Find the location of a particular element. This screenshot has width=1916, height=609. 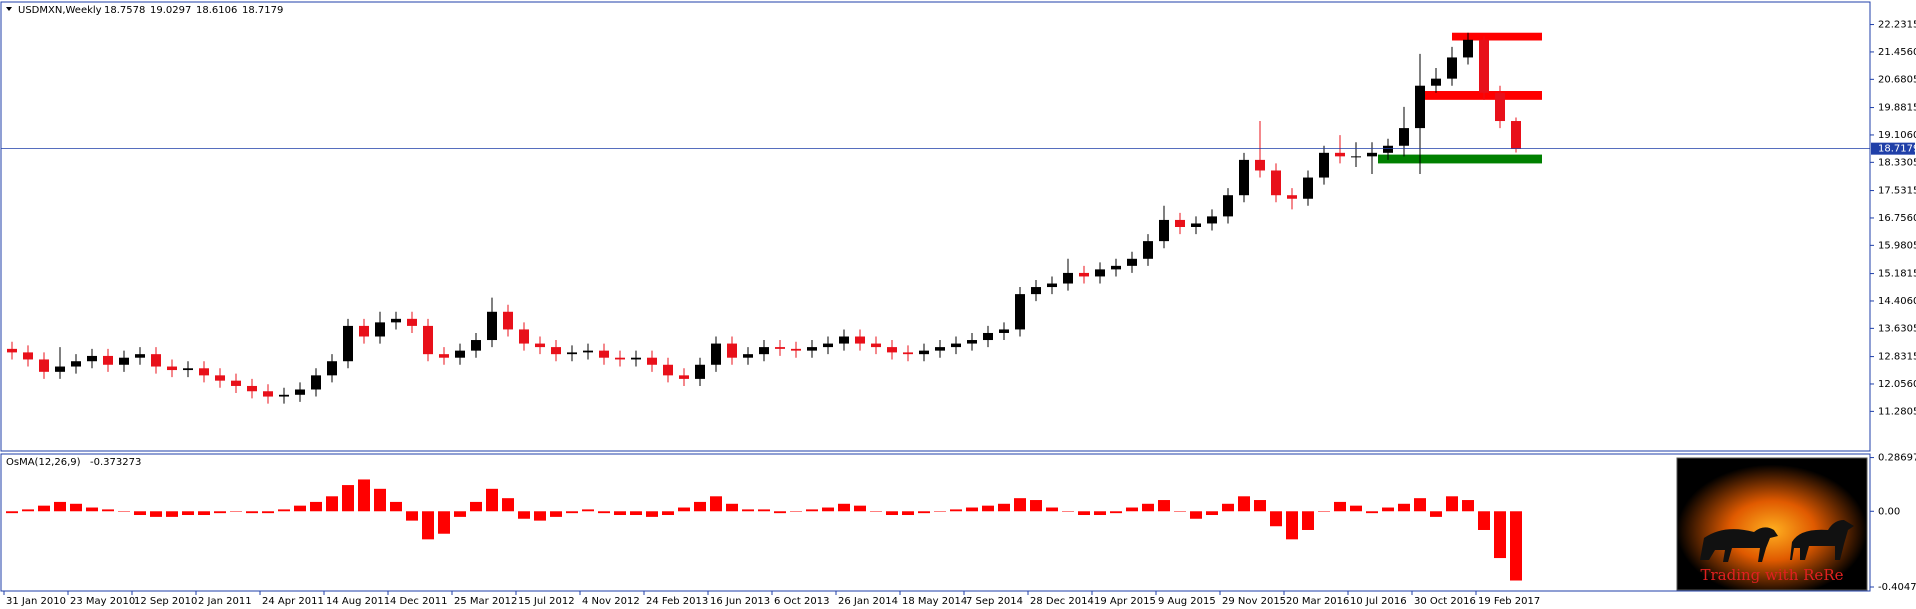

y-tick-label: 12.8315 is located at coordinates (1897, 357).